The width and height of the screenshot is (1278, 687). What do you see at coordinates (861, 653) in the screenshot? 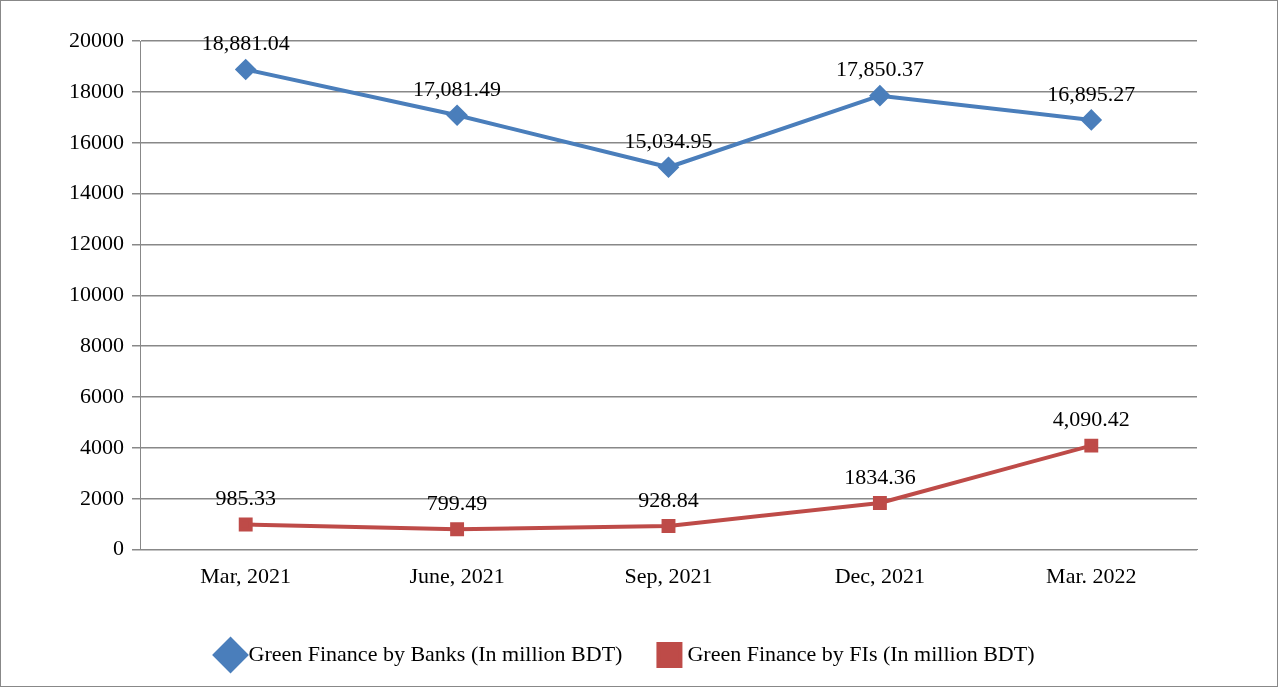
I see `legend-label: Green Finance by FIs (In million BDT)` at bounding box center [861, 653].